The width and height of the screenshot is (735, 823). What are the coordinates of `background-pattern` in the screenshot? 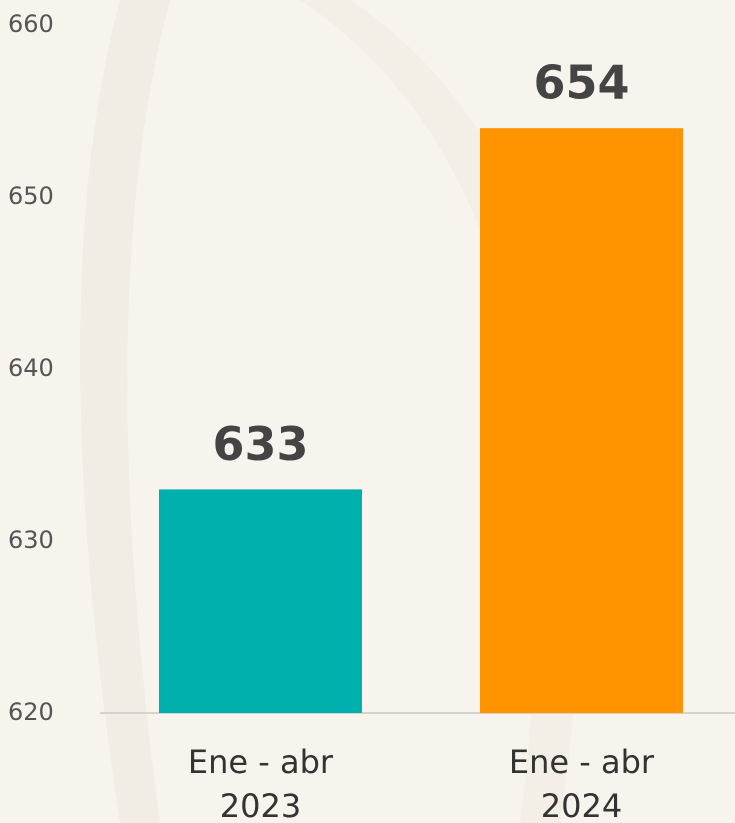 It's located at (125, 411).